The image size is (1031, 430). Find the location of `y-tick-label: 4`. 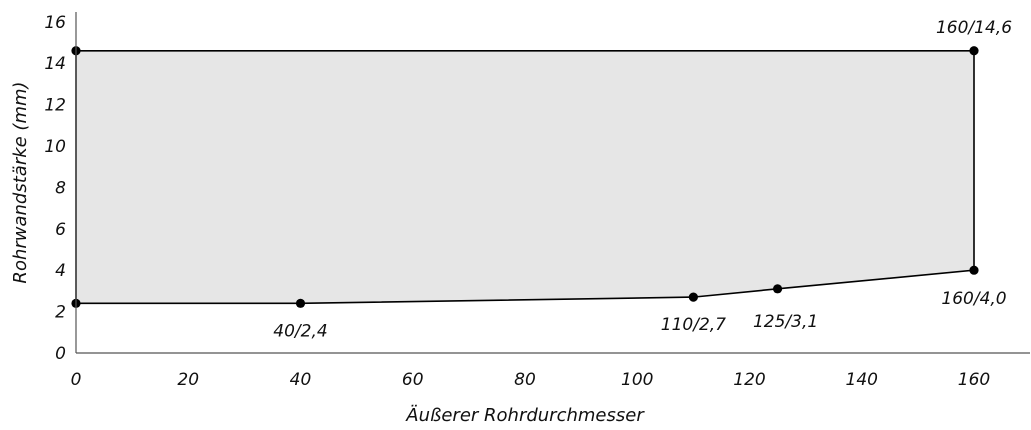

y-tick-label: 4 is located at coordinates (60, 271).